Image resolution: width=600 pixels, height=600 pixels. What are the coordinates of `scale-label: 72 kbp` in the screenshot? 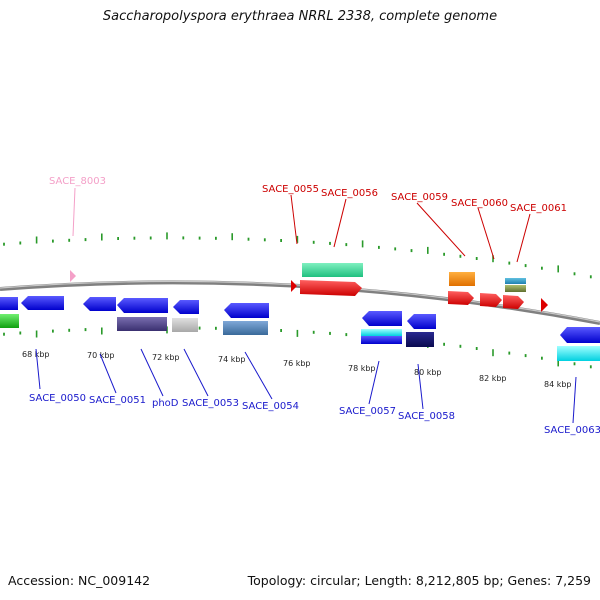 It's located at (166, 357).